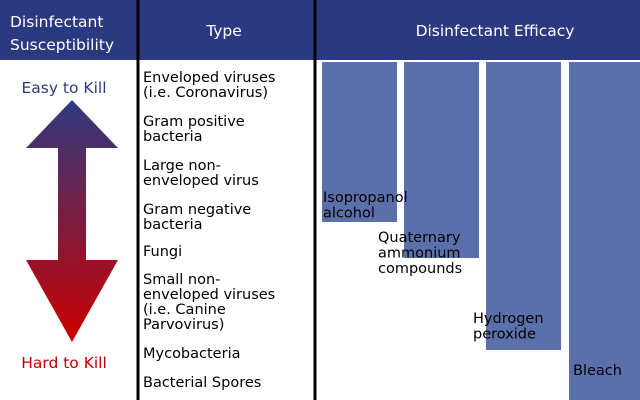 The width and height of the screenshot is (640, 400). What do you see at coordinates (420, 269) in the screenshot?
I see `disinfectant-label: compounds` at bounding box center [420, 269].